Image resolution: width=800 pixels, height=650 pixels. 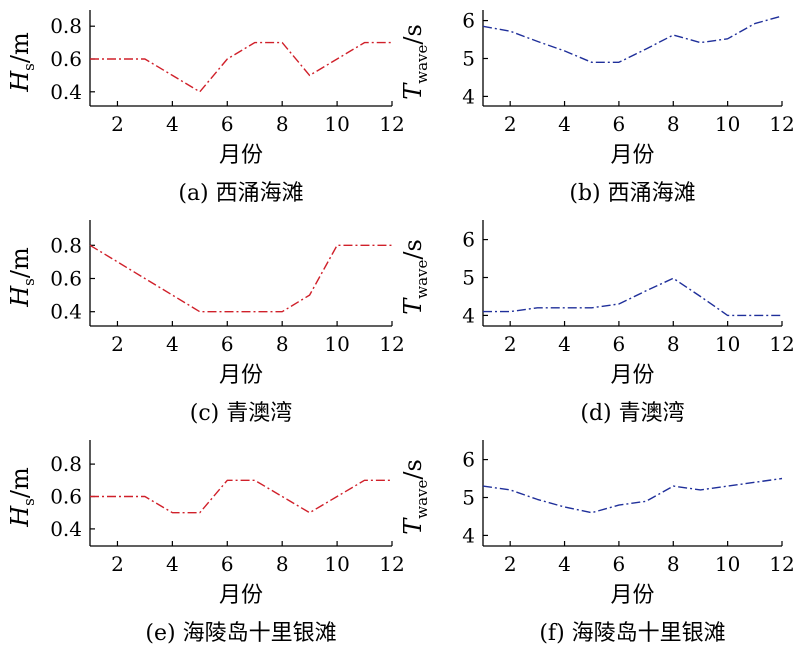 I want to click on panel-caption: (e) 海陵岛十里银滩, so click(x=240, y=633).